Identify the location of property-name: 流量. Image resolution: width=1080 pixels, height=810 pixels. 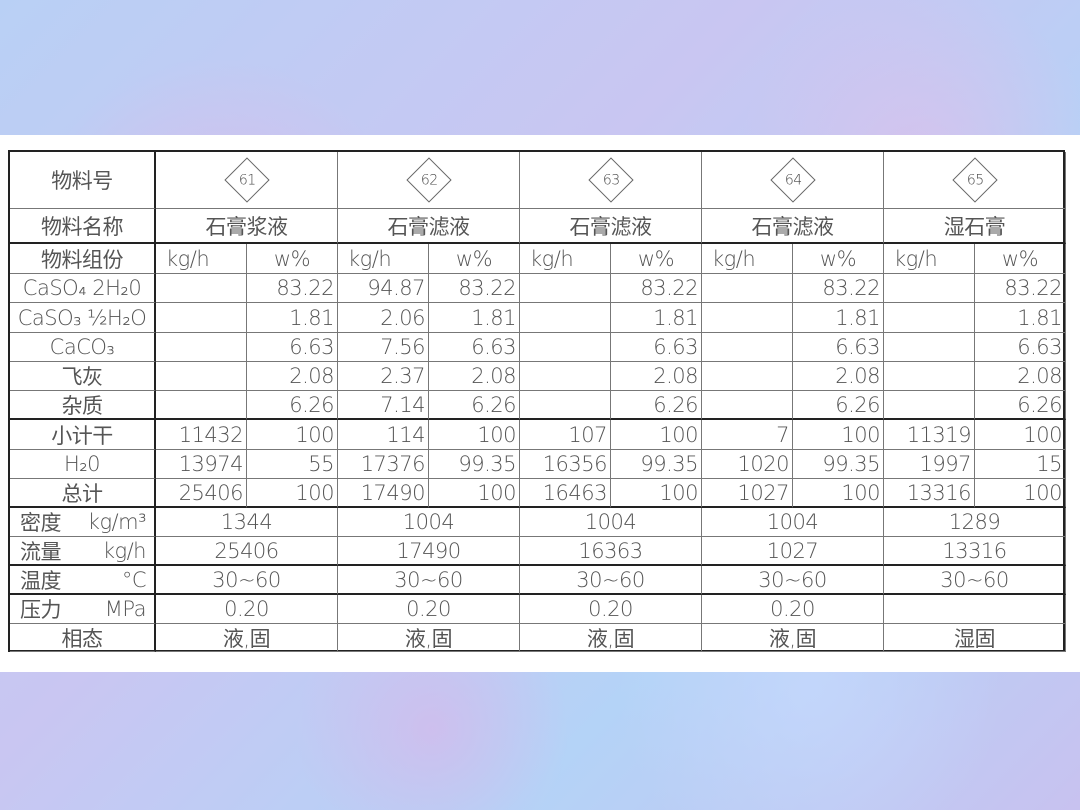
(41, 551).